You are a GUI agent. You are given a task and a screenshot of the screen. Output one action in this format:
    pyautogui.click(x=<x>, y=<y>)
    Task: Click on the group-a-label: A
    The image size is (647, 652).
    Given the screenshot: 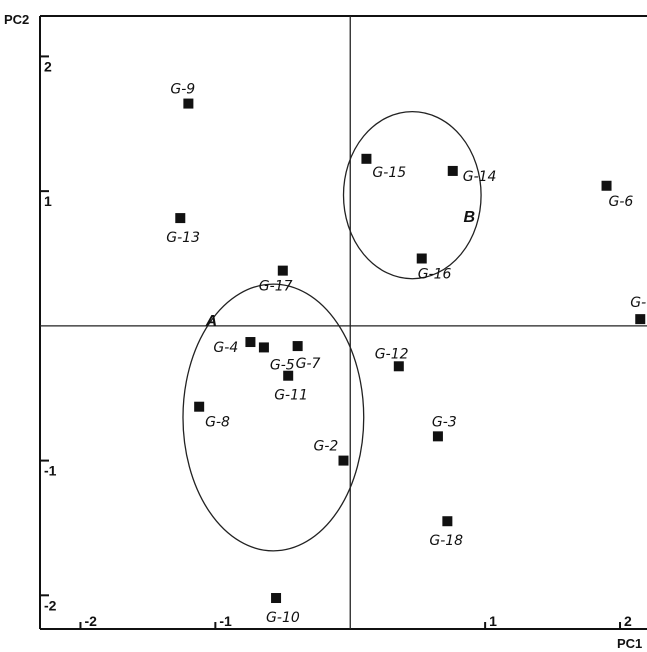 What is the action you would take?
    pyautogui.click(x=211, y=321)
    